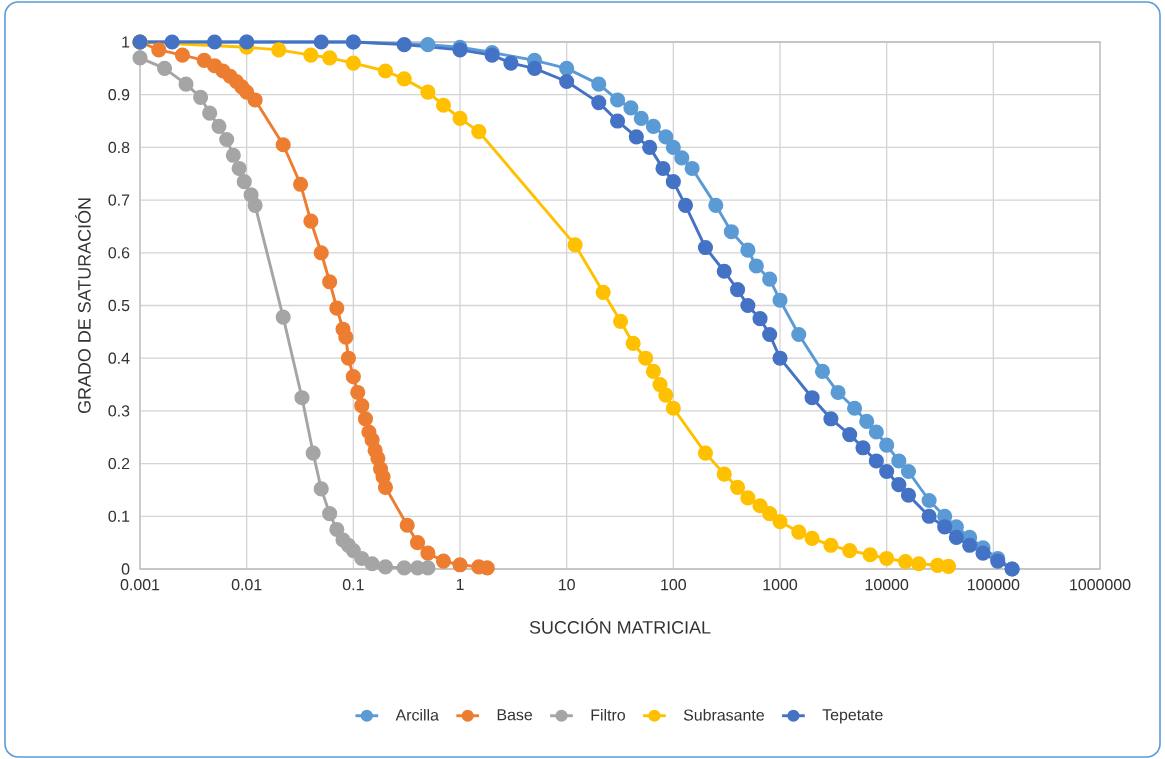 The height and width of the screenshot is (759, 1165). What do you see at coordinates (246, 585) in the screenshot?
I see `x-tick-label: 0.01` at bounding box center [246, 585].